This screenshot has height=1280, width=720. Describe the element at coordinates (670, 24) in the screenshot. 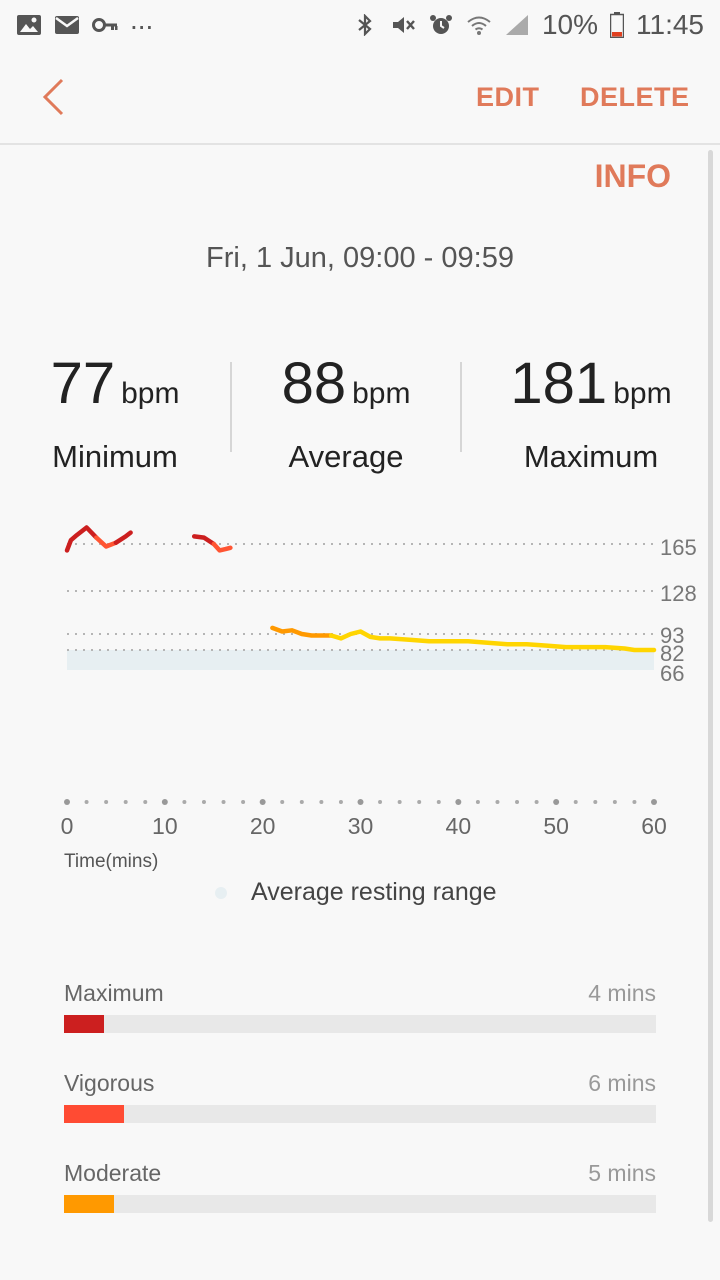

I see `clock: 11:45` at that location.